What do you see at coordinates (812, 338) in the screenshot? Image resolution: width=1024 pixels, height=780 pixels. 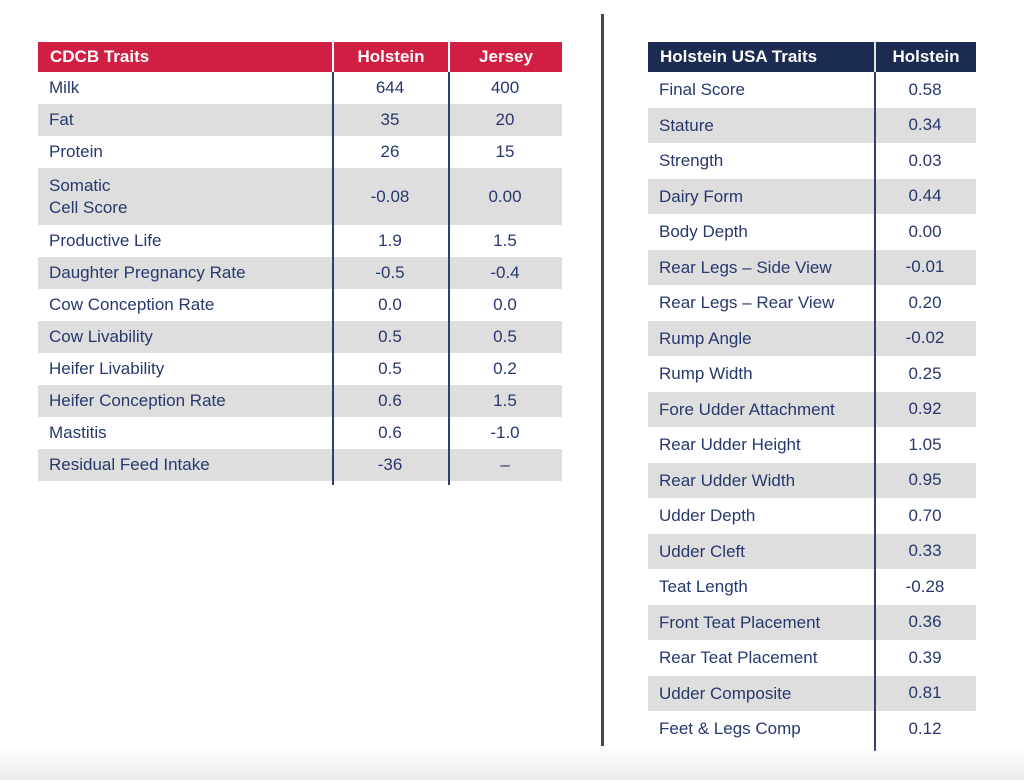 I see `table-row: Rump Angle -0.02` at bounding box center [812, 338].